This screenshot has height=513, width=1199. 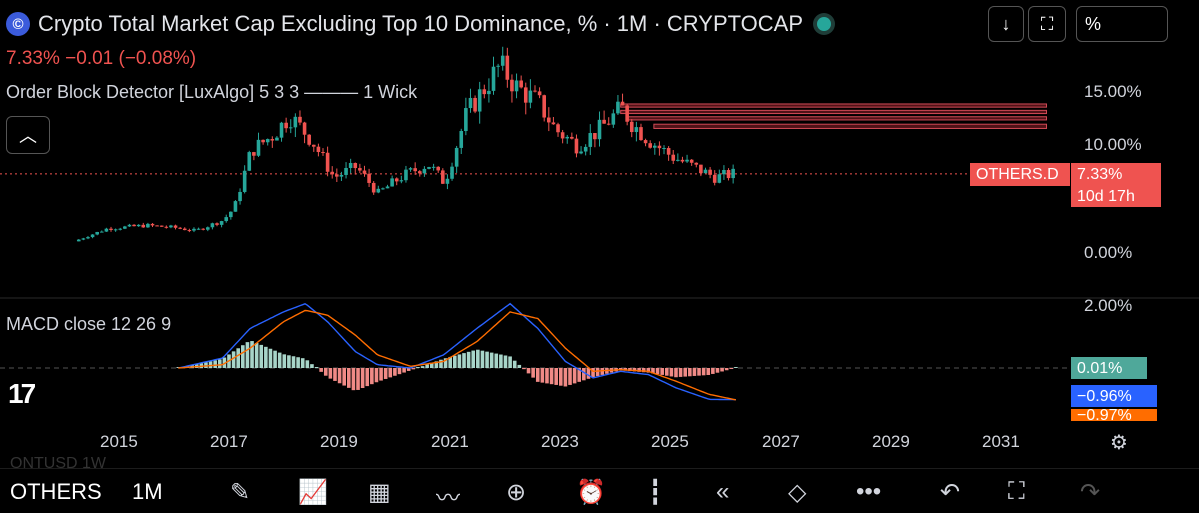 I want to click on indicators-icon: 📈, so click(x=313, y=492).